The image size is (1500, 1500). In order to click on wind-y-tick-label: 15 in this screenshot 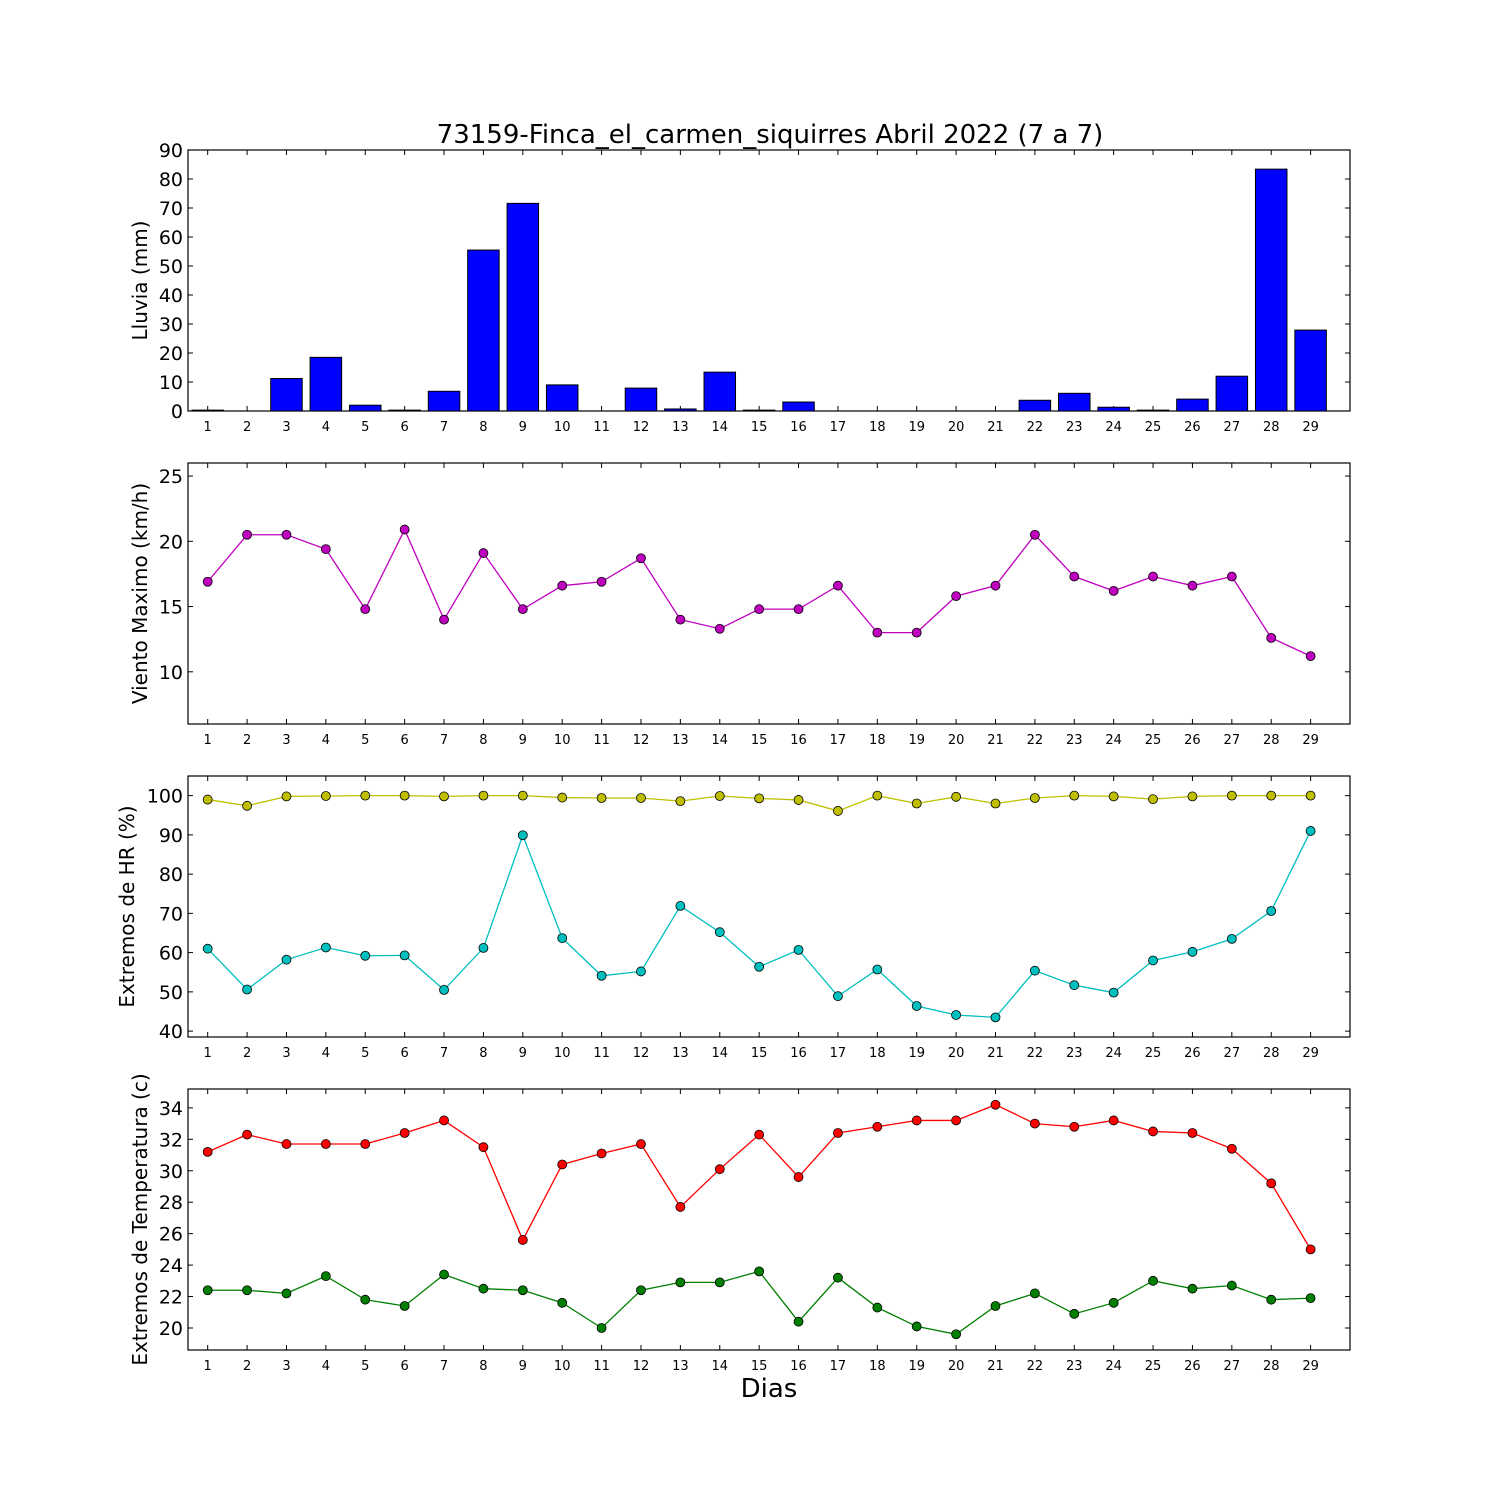, I will do `click(171, 608)`.